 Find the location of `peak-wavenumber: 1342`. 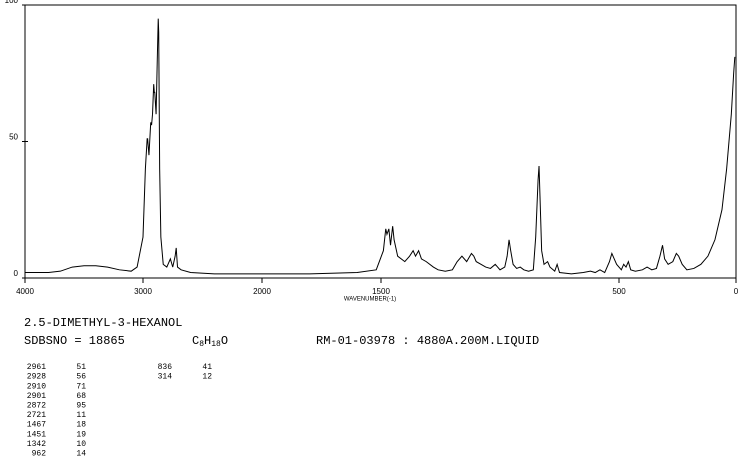

peak-wavenumber: 1342 is located at coordinates (36, 444).